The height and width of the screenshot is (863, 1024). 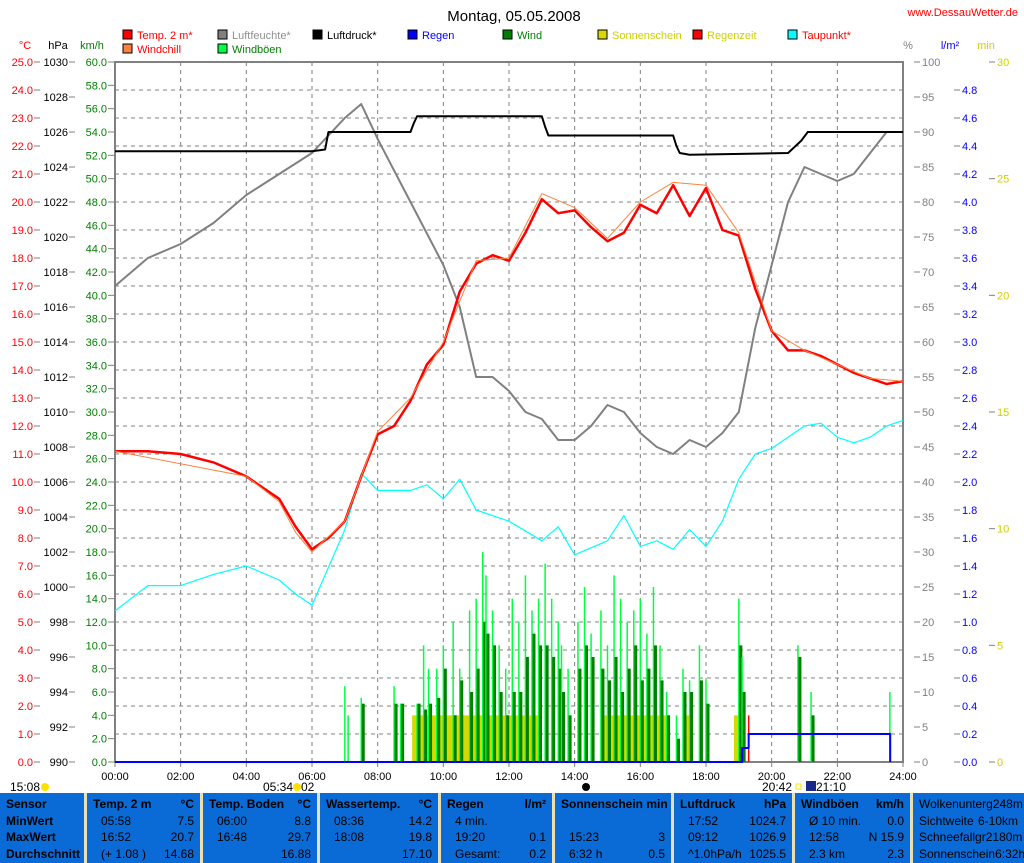 What do you see at coordinates (969, 315) in the screenshot?
I see `axis-tick-label: 3.2` at bounding box center [969, 315].